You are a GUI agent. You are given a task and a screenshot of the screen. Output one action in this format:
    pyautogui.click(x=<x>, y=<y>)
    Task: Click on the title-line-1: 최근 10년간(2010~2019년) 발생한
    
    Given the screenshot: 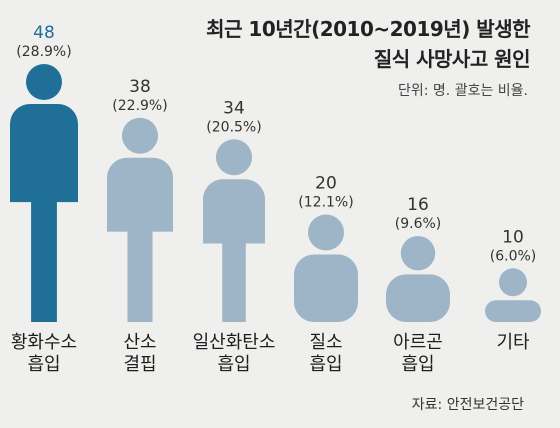 What is the action you would take?
    pyautogui.click(x=368, y=29)
    